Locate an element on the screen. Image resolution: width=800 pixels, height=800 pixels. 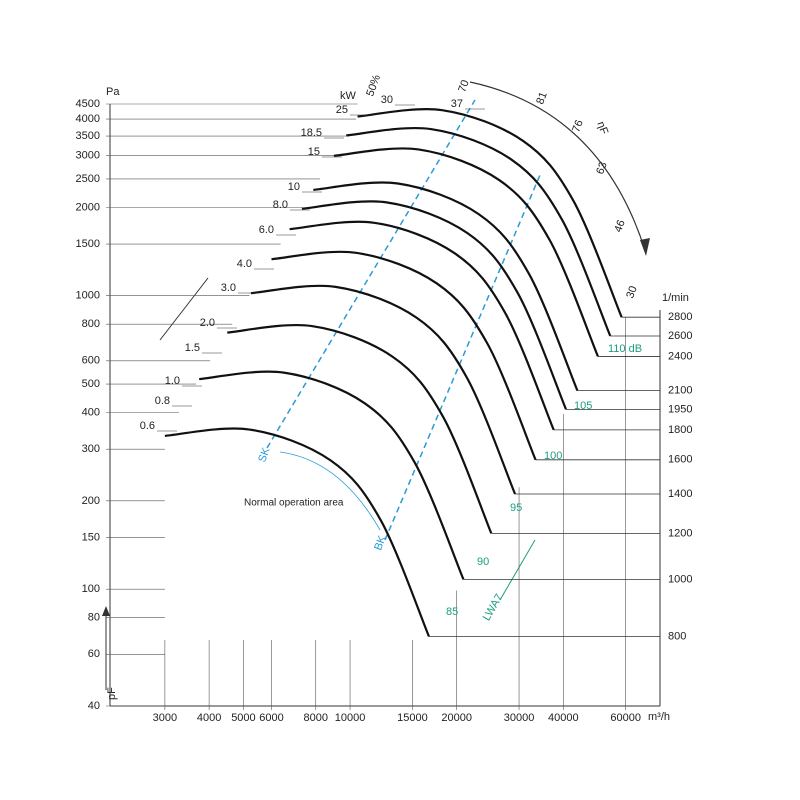
pressure-arrow is located at coordinates (184, 309).